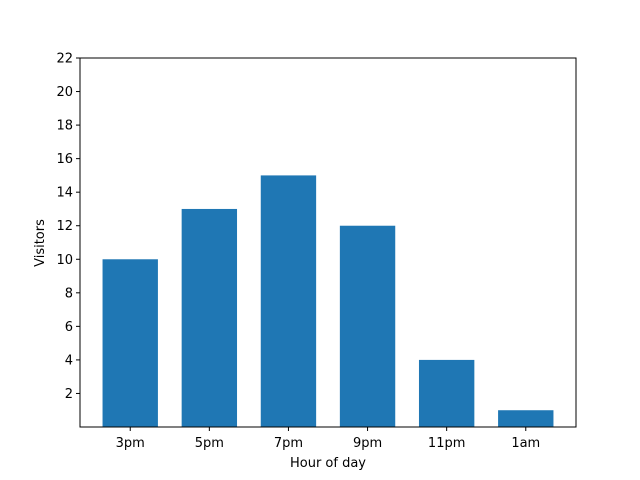 Image resolution: width=640 pixels, height=480 pixels. I want to click on x-tick-label: 5pm, so click(209, 443).